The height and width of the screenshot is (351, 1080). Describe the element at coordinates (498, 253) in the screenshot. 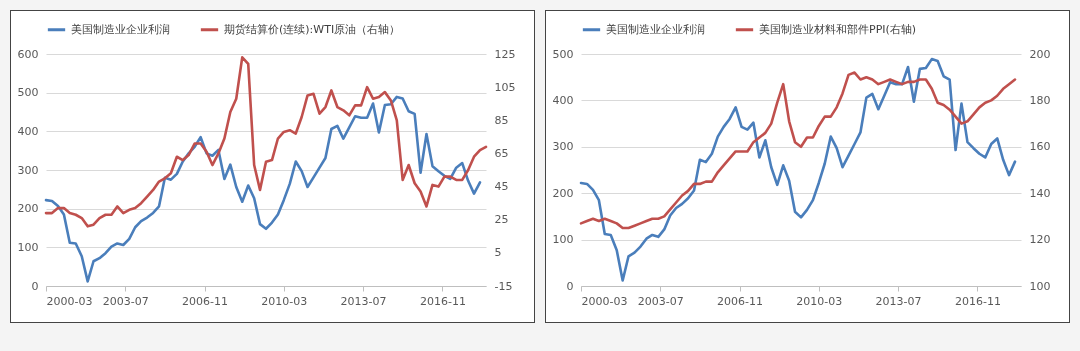

I see `y2-tick-label: 5` at that location.